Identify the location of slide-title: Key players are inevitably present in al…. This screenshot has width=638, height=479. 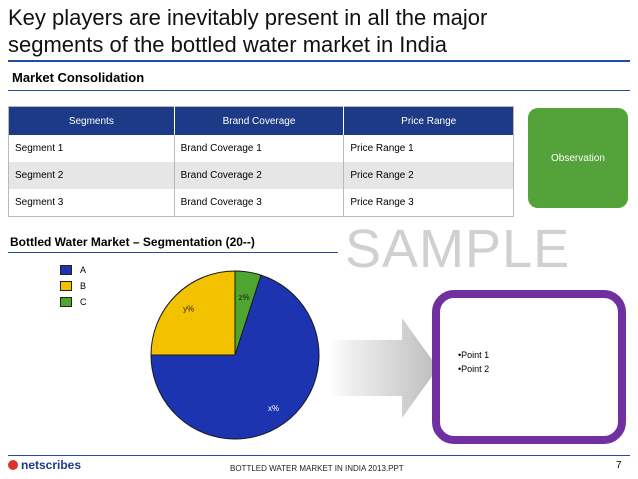
(248, 31).